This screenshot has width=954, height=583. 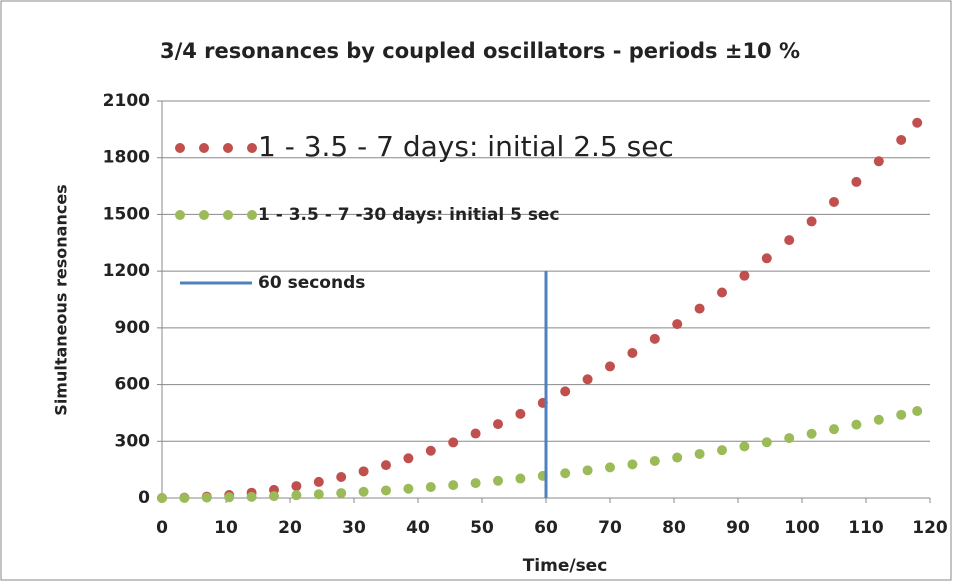 I want to click on y-tick-label: 300, so click(x=133, y=441).